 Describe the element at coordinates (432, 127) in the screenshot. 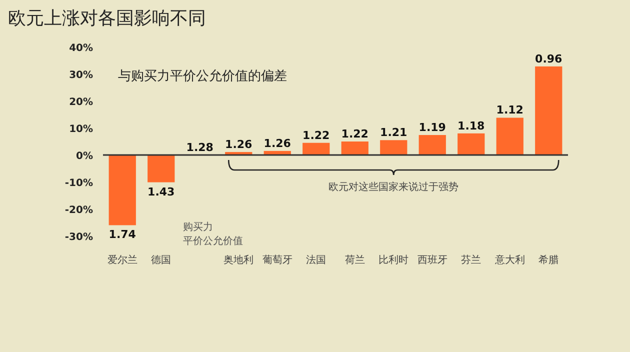

I see `annotation: 1.19` at that location.